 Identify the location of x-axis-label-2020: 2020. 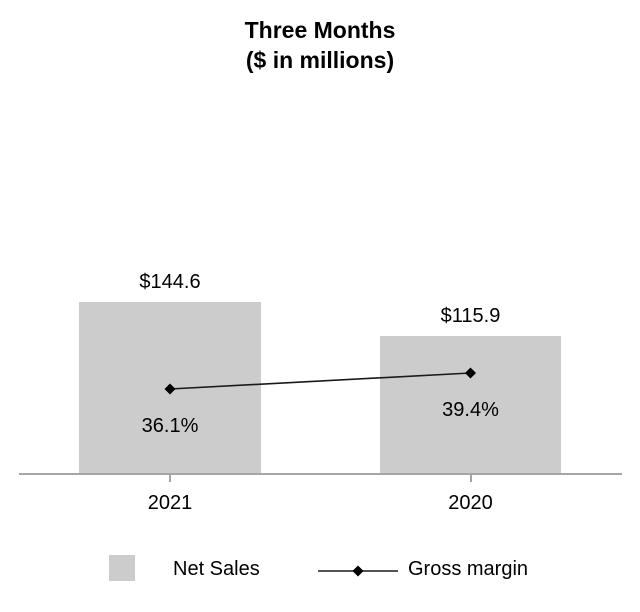
(470, 503).